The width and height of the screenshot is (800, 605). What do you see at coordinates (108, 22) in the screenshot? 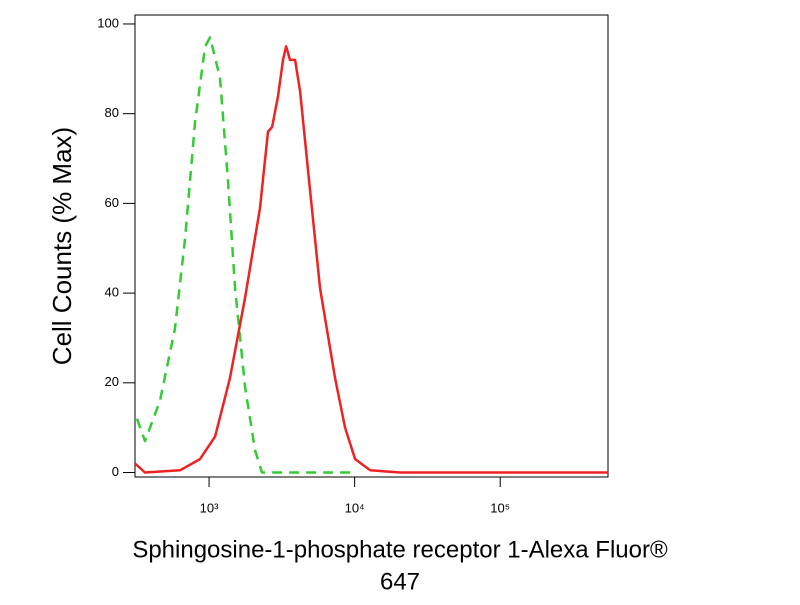
I see `y-tick-label: 100` at bounding box center [108, 22].